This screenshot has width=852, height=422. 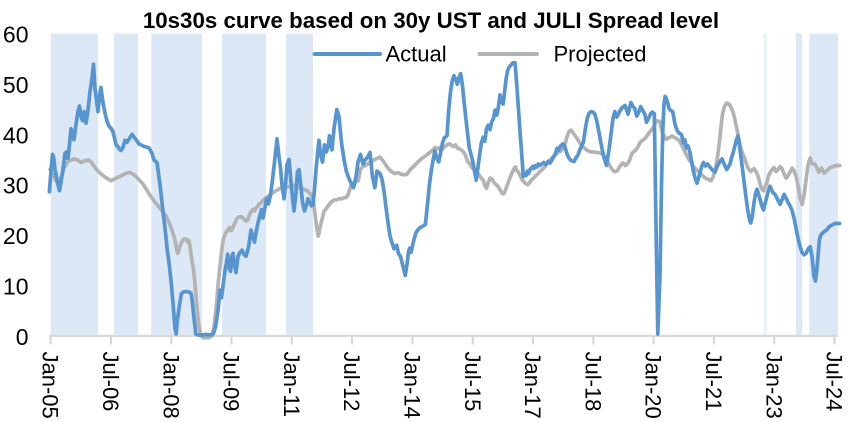 What do you see at coordinates (472, 382) in the screenshot?
I see `svg-text: Jul-15` at bounding box center [472, 382].